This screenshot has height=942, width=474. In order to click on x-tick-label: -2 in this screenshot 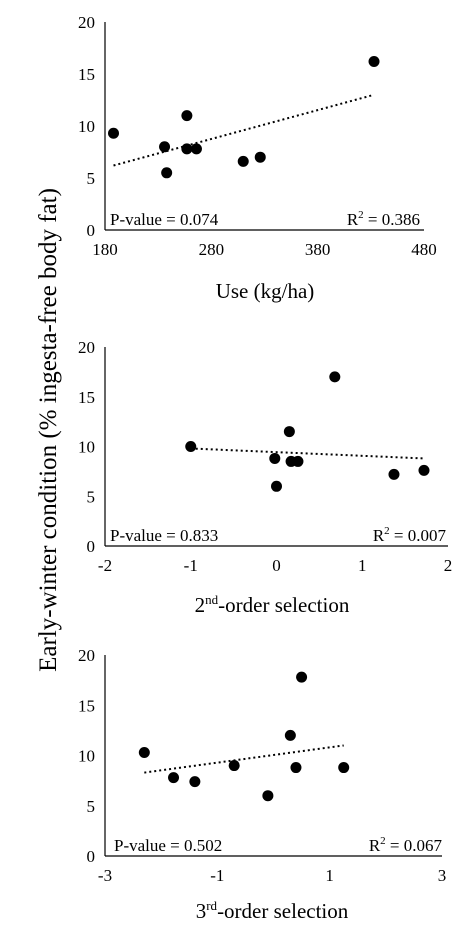, I will do `click(105, 565)`.